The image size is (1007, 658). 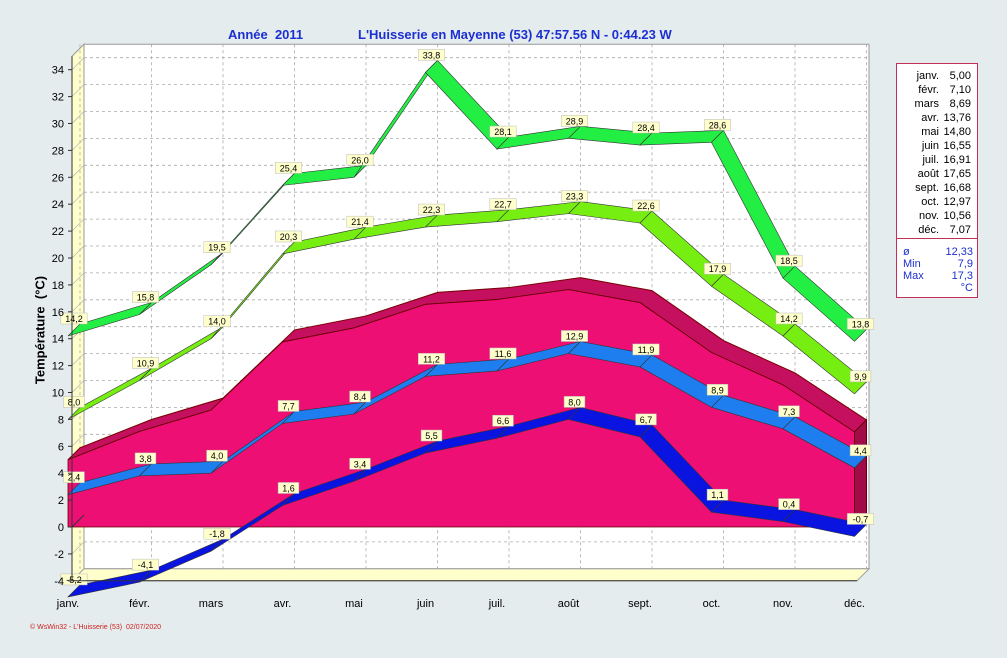 I want to click on legend-value: 13,76, so click(x=957, y=118).